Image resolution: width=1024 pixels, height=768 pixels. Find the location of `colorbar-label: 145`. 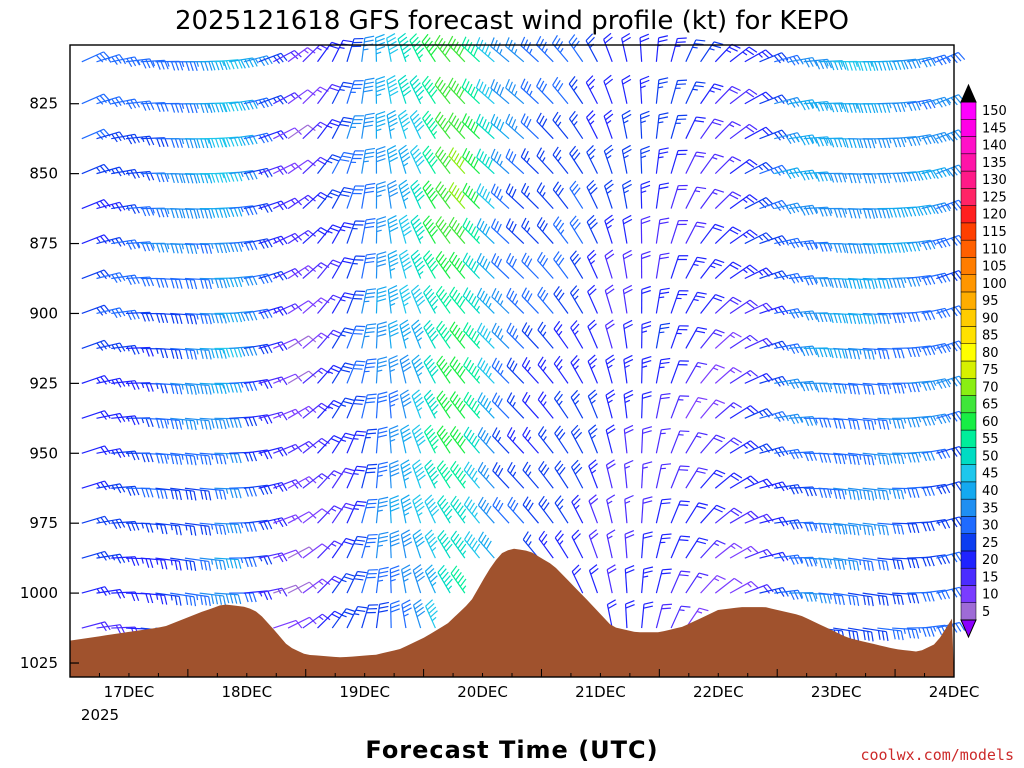

colorbar-label: 145 is located at coordinates (994, 128).